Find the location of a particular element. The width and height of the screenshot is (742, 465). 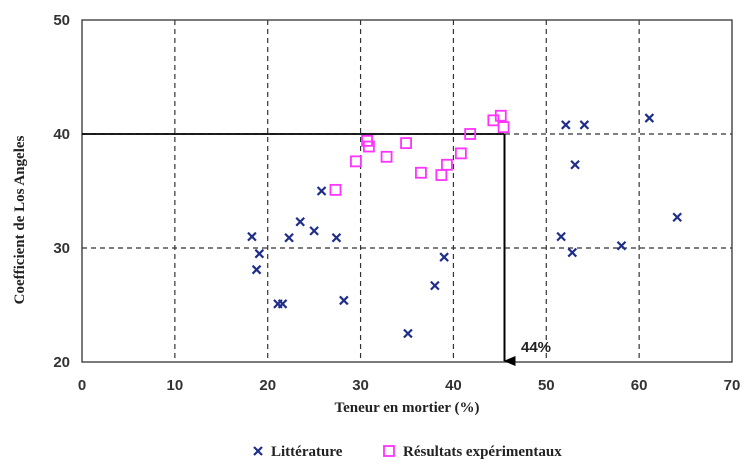

x-tick-50: 50 is located at coordinates (546, 385).